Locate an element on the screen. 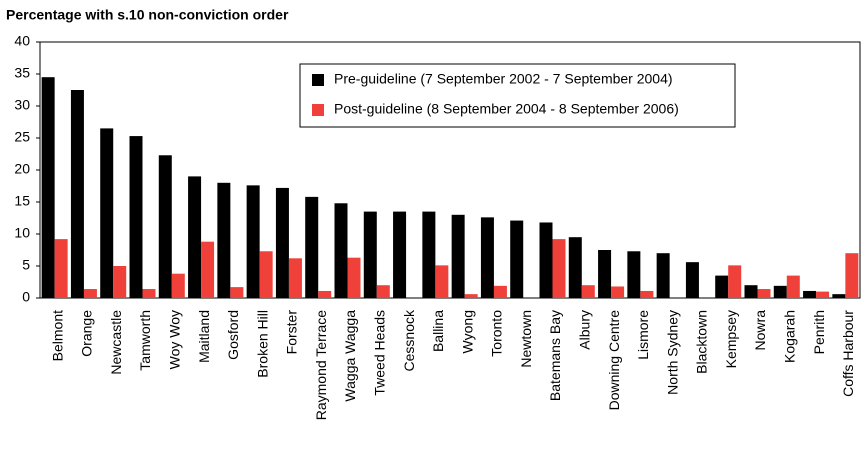  x-tick-label: Toronto is located at coordinates (497, 333).